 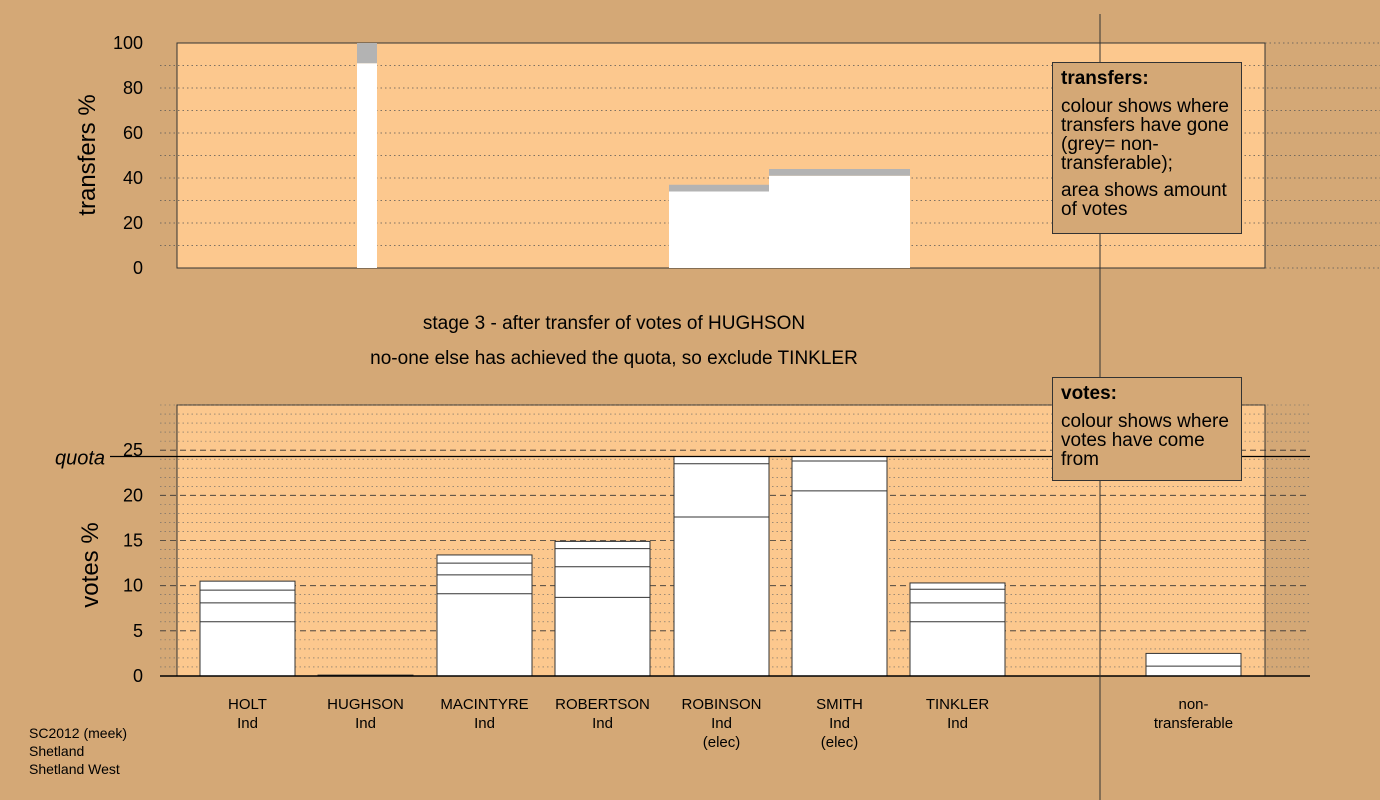 I want to click on votes-bar-holt, so click(x=247, y=628).